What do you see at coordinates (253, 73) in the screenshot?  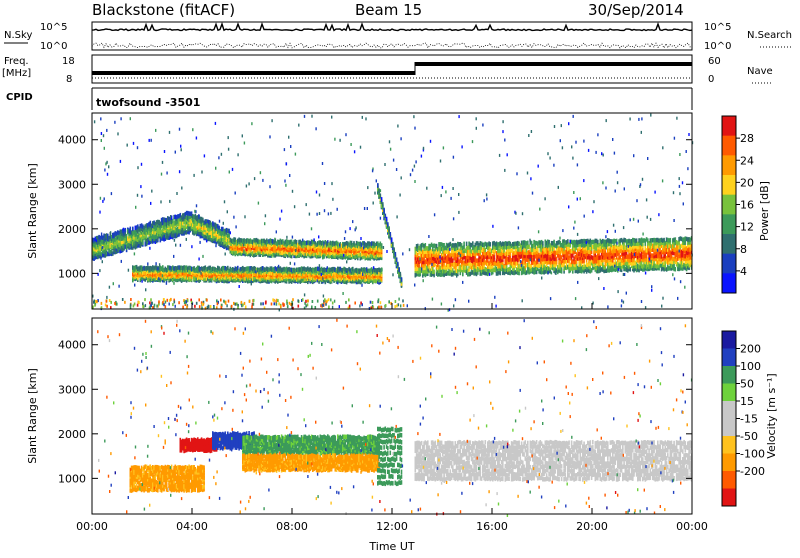 I see `freq-trace-low` at bounding box center [253, 73].